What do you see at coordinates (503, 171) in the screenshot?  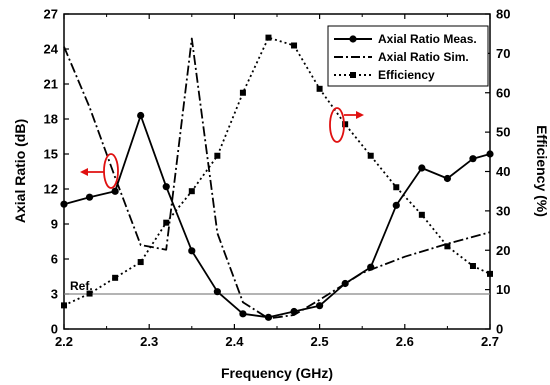 I see `y-right-tick-label: 40` at bounding box center [503, 171].